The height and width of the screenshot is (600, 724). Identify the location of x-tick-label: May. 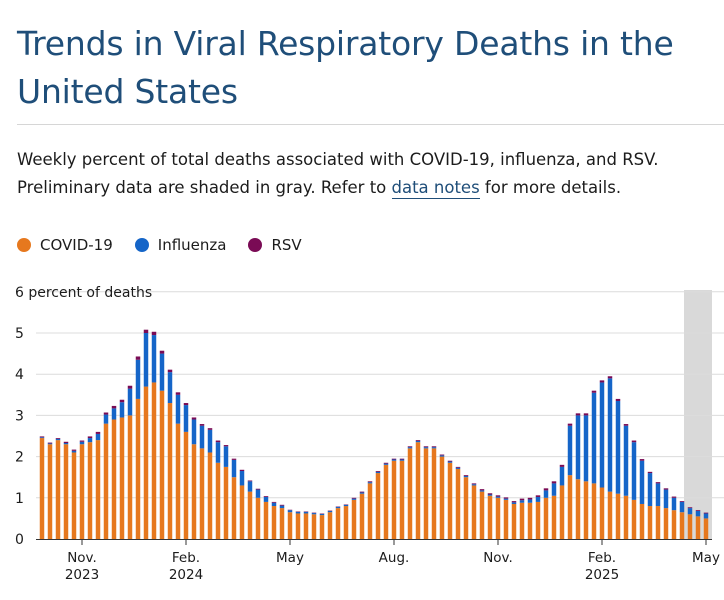
(290, 558).